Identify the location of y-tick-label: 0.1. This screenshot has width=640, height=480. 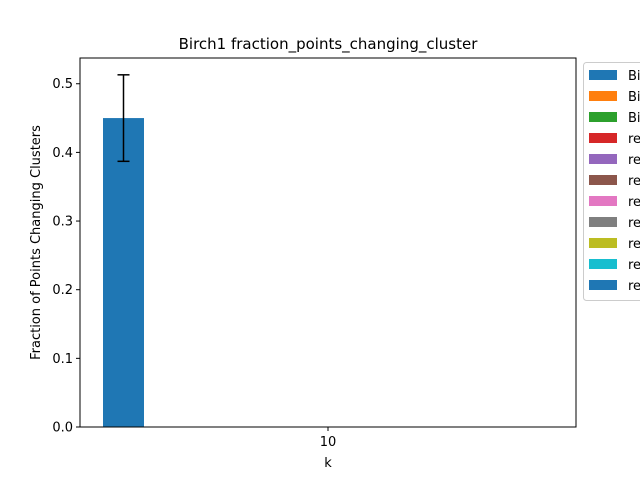
(62, 359).